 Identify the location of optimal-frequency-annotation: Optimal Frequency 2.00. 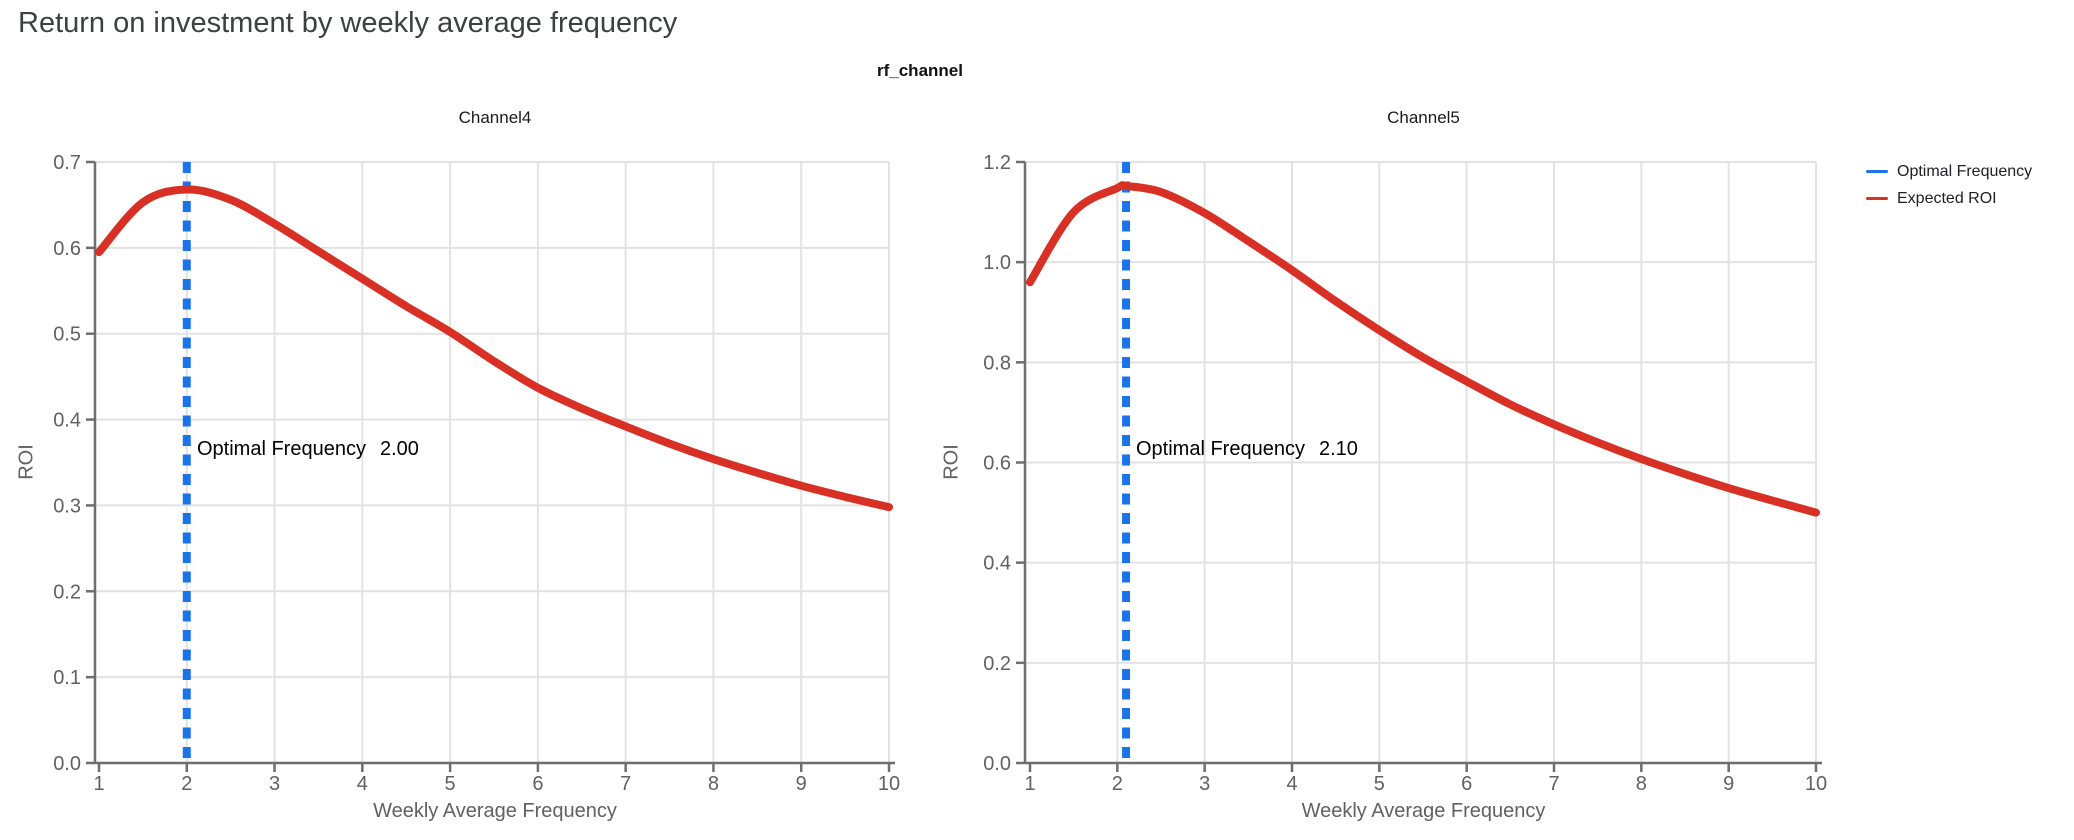
(308, 449).